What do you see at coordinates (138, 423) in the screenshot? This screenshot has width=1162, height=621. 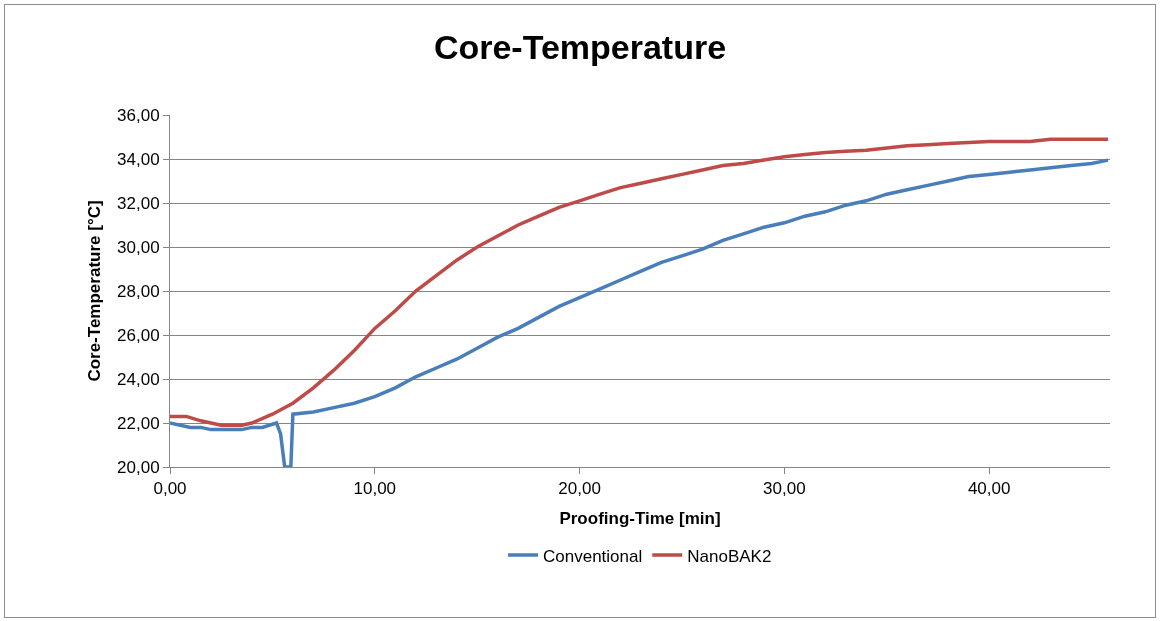 I see `y-tick-label: 22,00` at bounding box center [138, 423].